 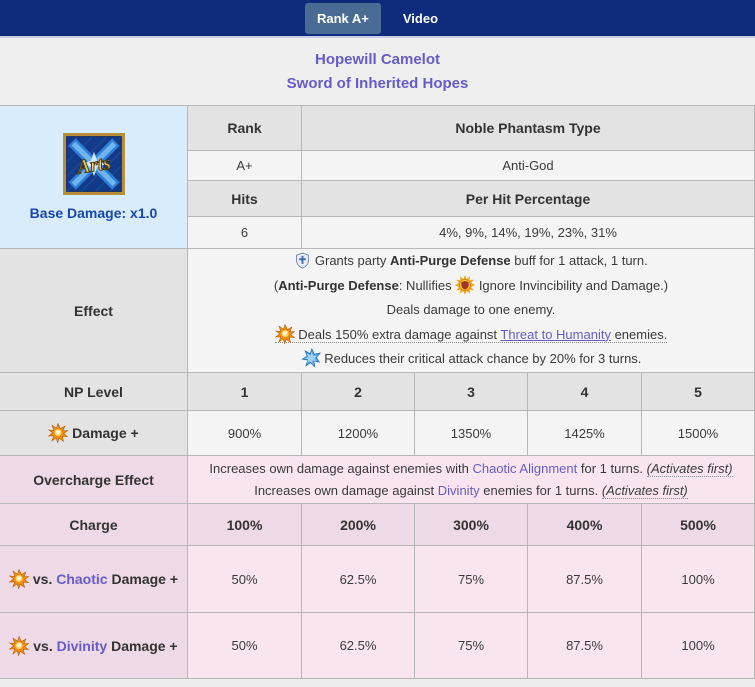 I want to click on card-type-cell: Base Damage: x1.0, so click(x=94, y=177).